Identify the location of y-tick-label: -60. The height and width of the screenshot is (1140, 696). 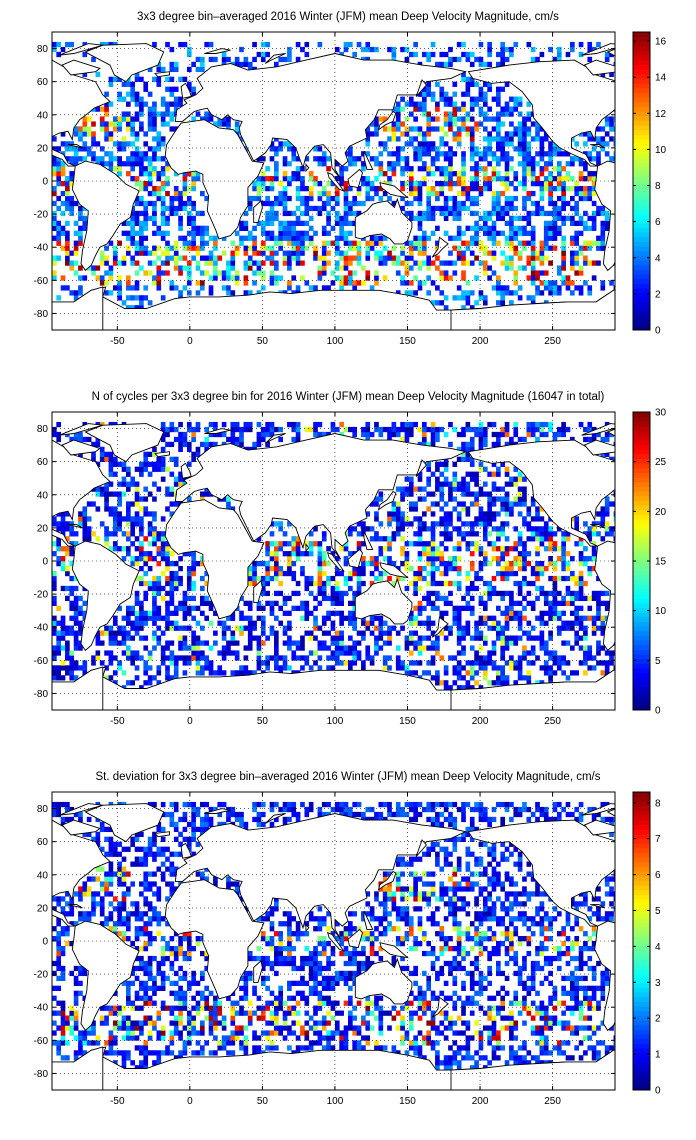
(41, 281).